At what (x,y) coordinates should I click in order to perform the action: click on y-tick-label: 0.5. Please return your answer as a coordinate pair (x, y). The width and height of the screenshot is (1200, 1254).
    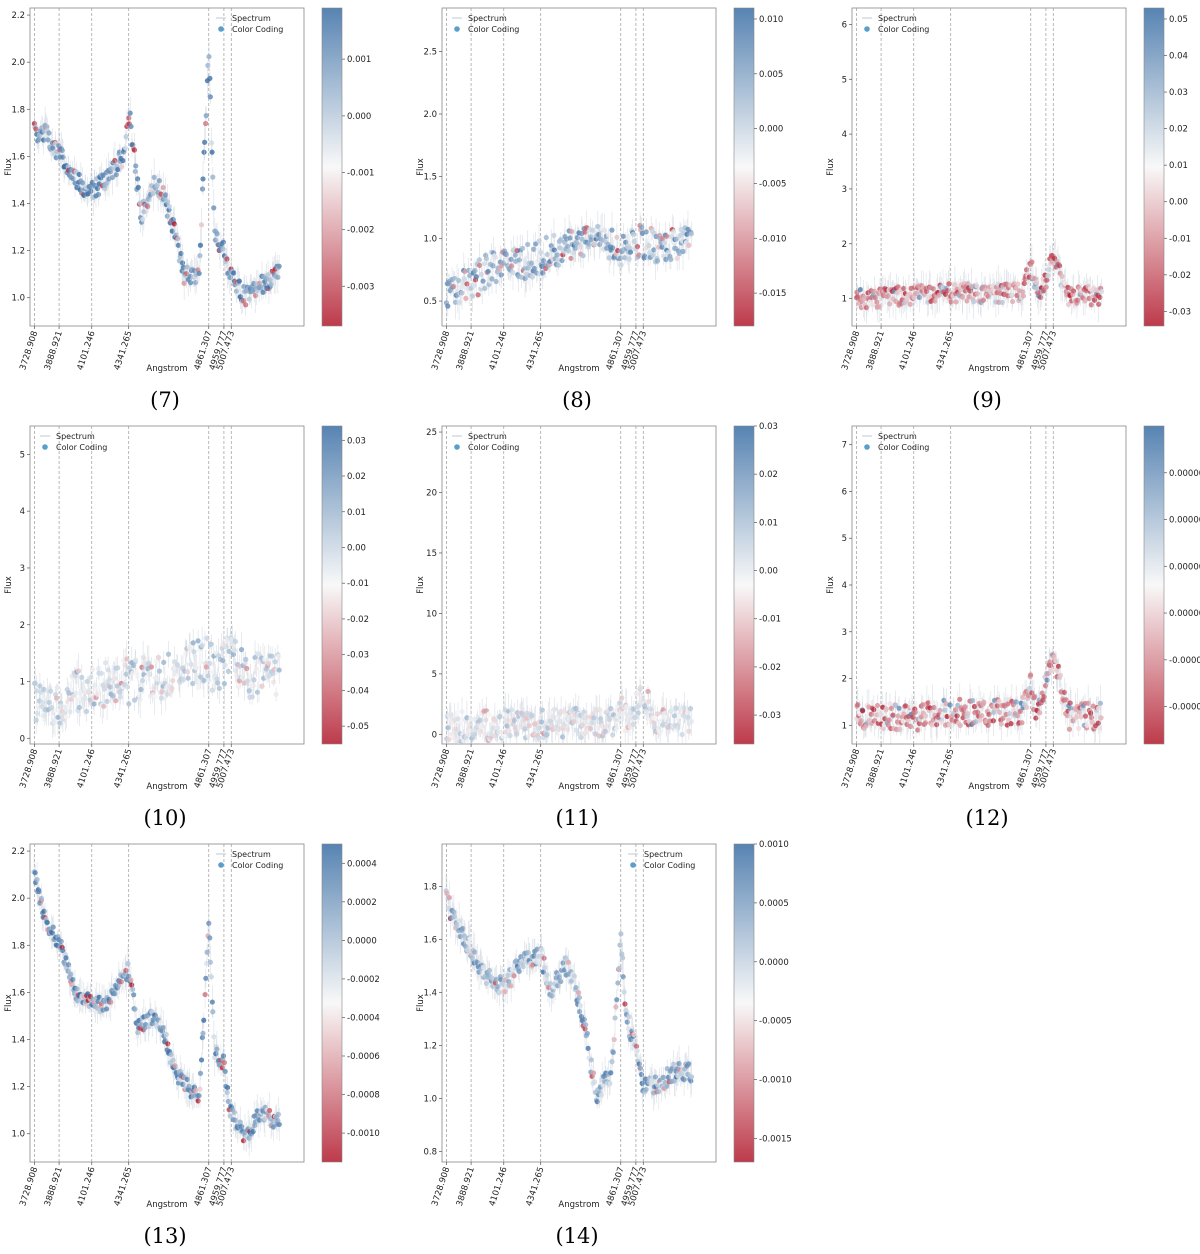
    Looking at the image, I should click on (430, 302).